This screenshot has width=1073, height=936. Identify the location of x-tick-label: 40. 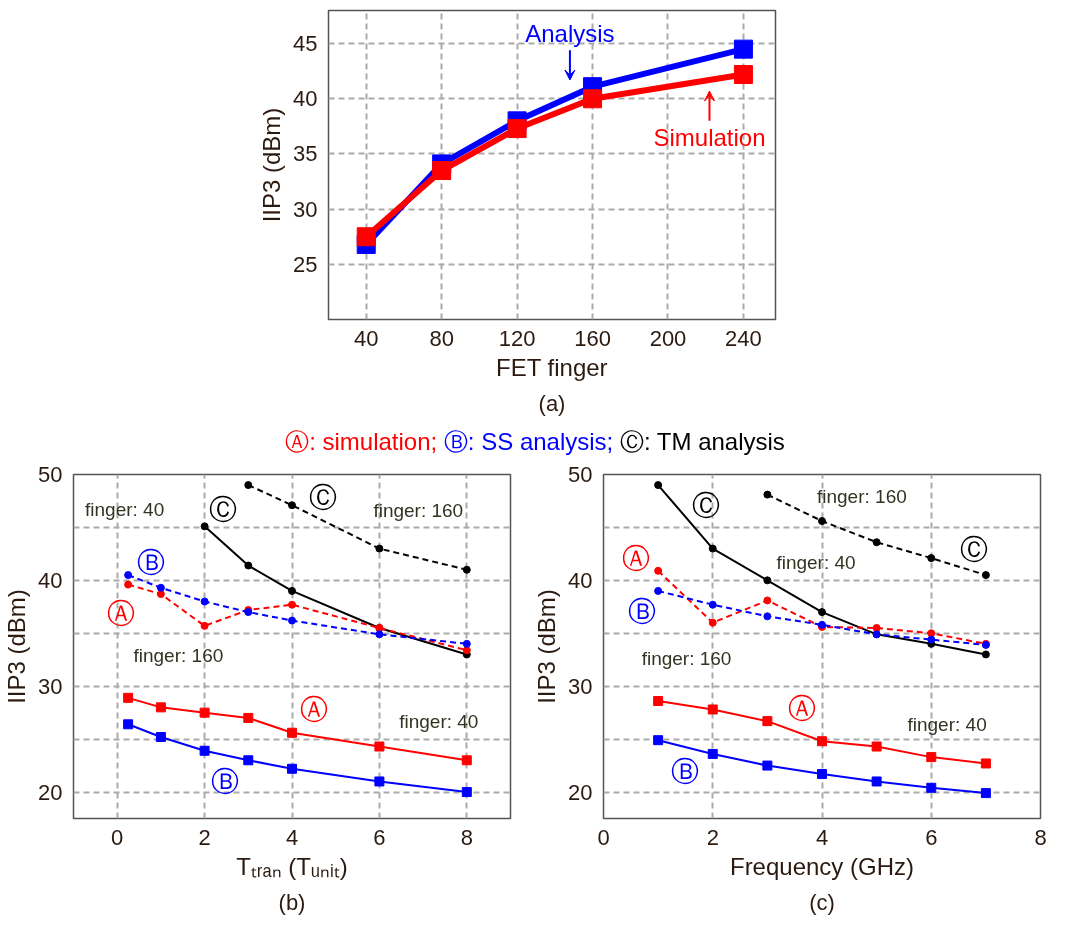
(366, 338).